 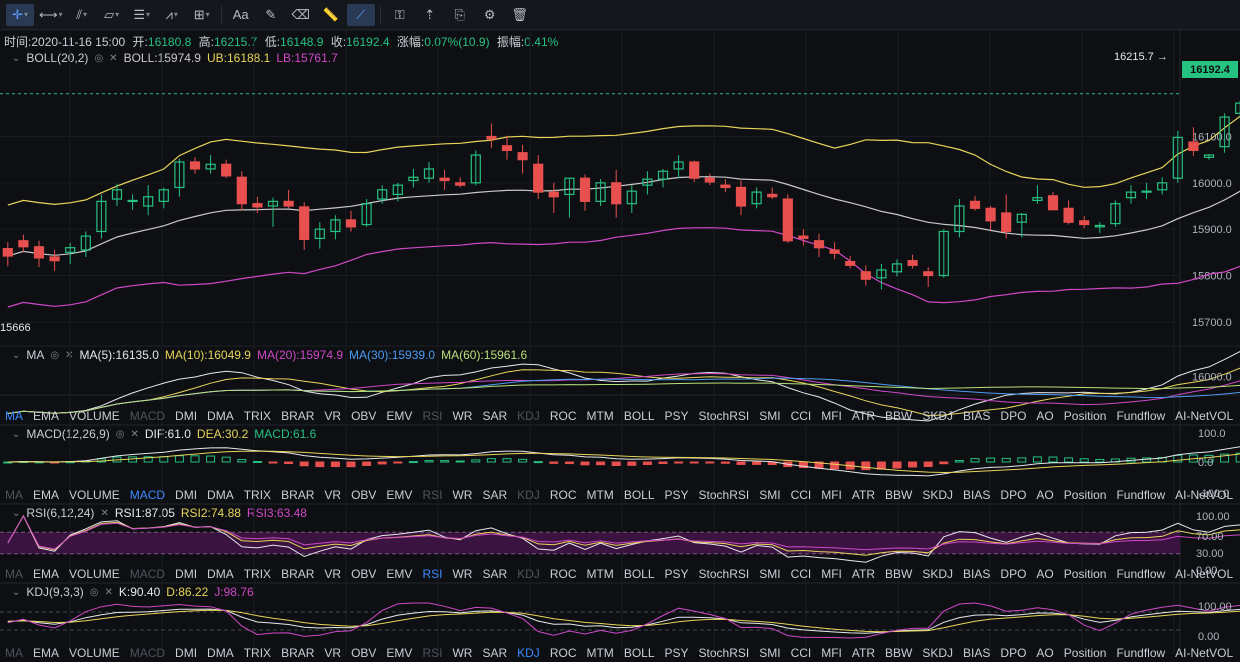 What do you see at coordinates (94, 653) in the screenshot?
I see `tab-volume: VOLUME` at bounding box center [94, 653].